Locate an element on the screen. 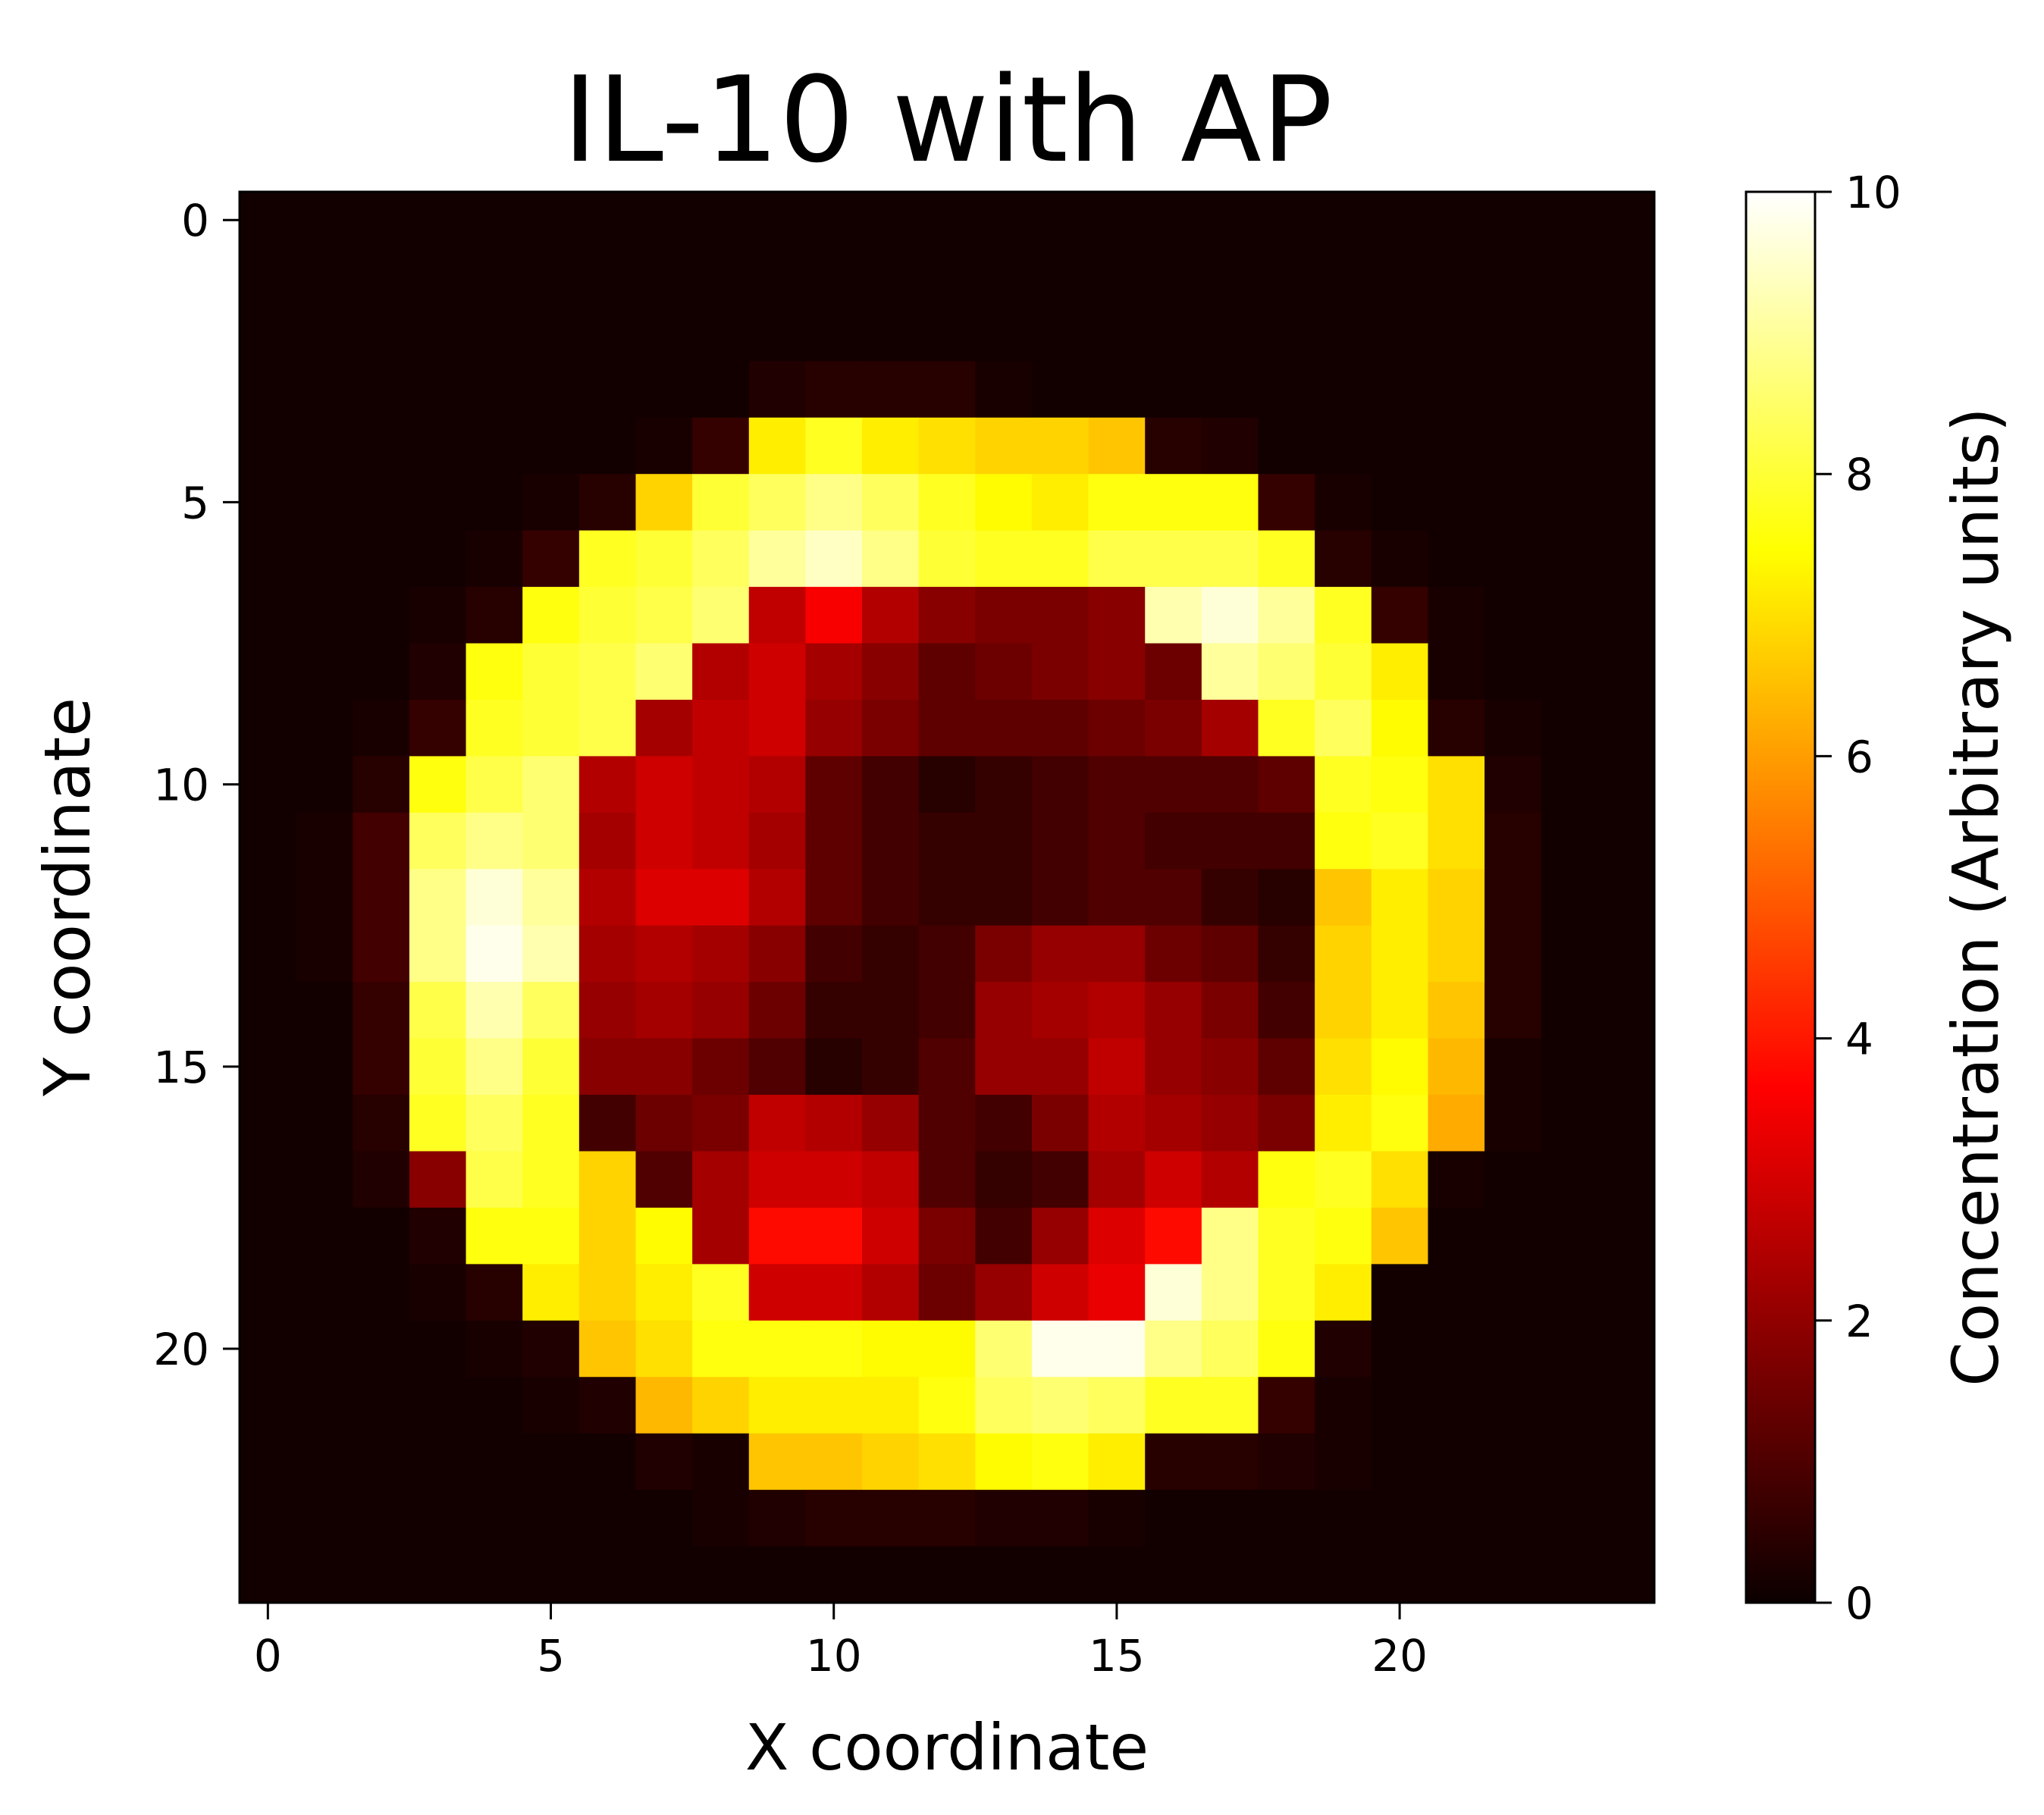 This screenshot has height=1815, width=2044. colorbar-tick-label: 0 is located at coordinates (1859, 1603).